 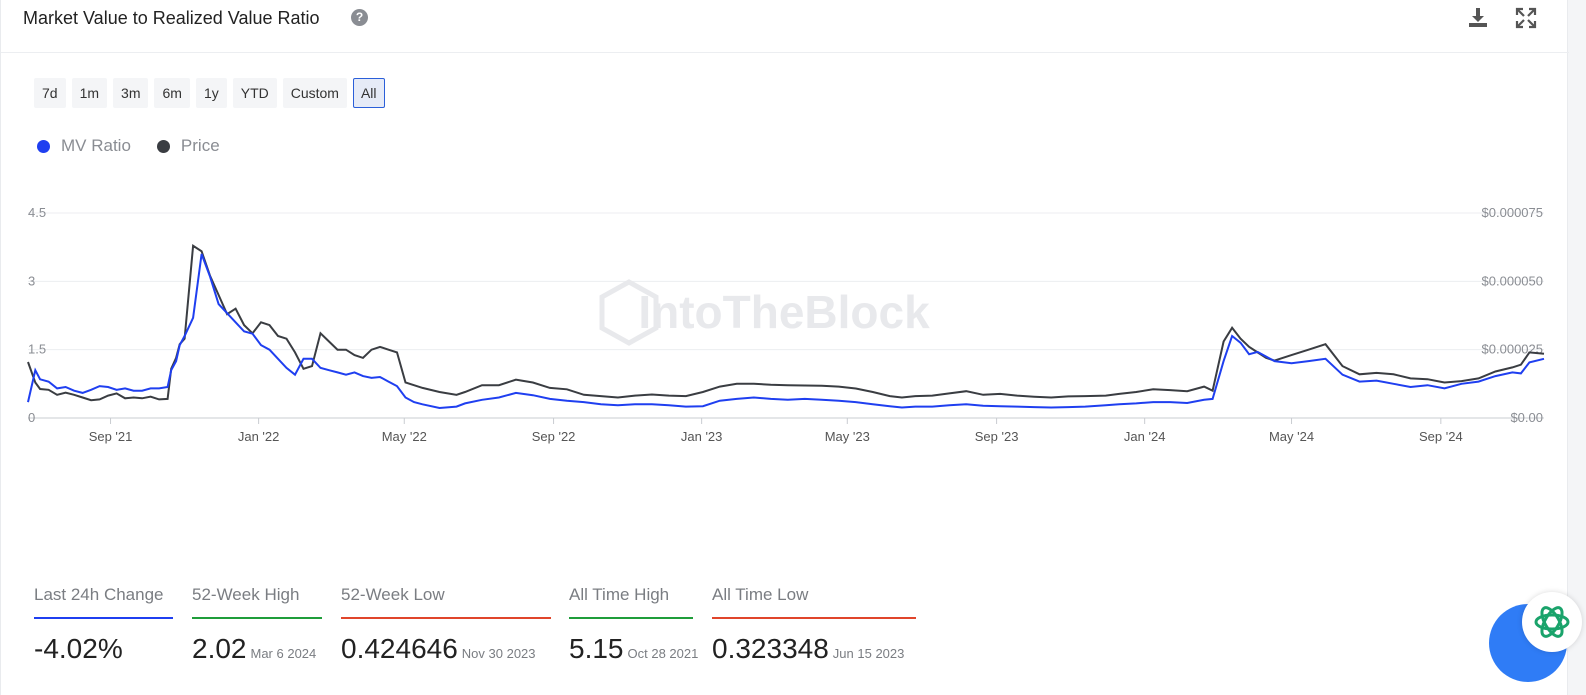 I want to click on stat-value: -4.02%, so click(x=103, y=649).